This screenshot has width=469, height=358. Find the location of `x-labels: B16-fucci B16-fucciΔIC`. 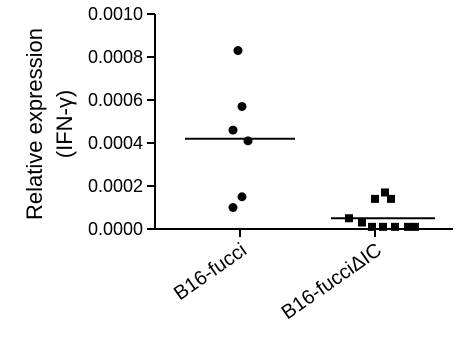

x-labels: B16-fucci B16-fucciΔIC is located at coordinates (278, 276).